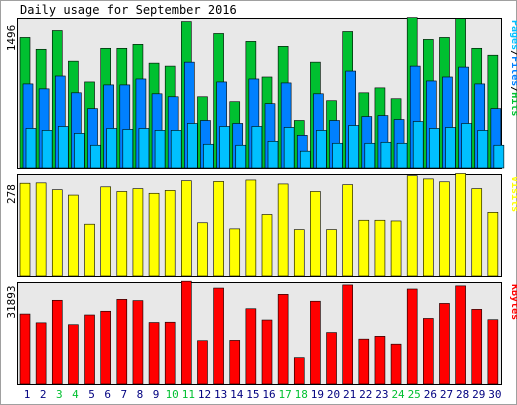 The image size is (517, 405). I want to click on day-label-19: 19, so click(317, 394).